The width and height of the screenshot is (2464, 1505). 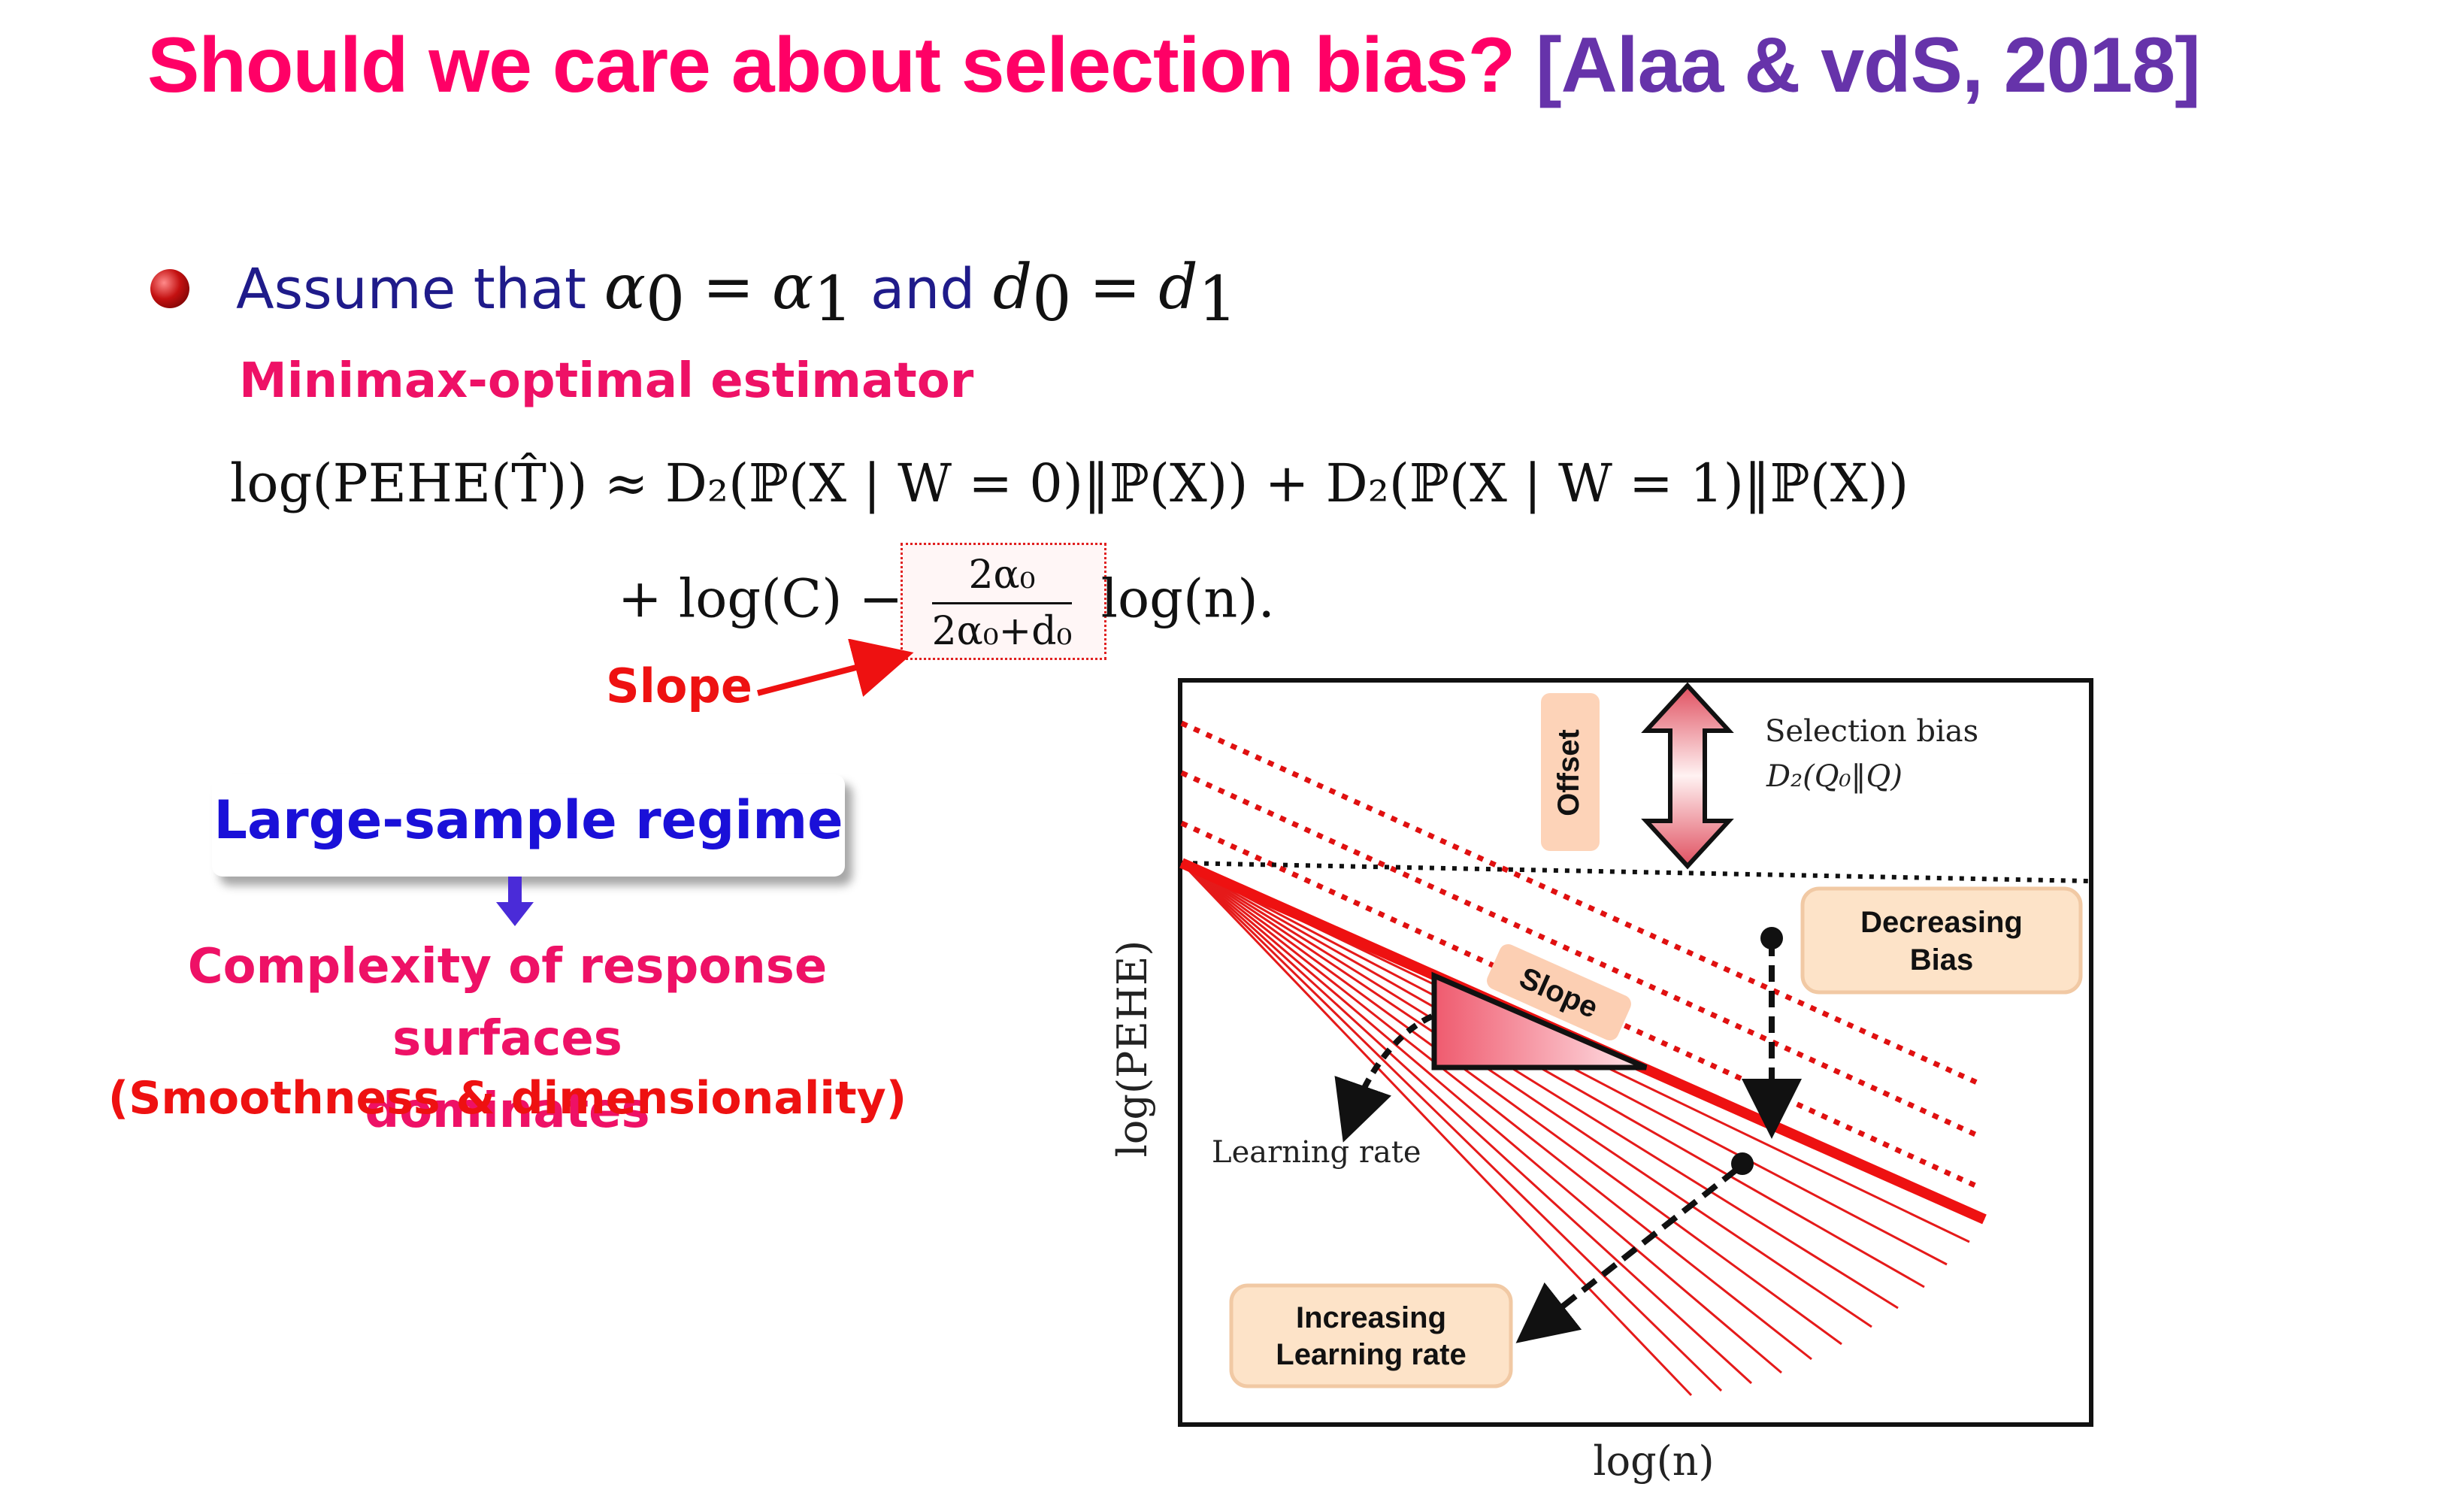 I want to click on offset-label-box, so click(x=1570, y=772).